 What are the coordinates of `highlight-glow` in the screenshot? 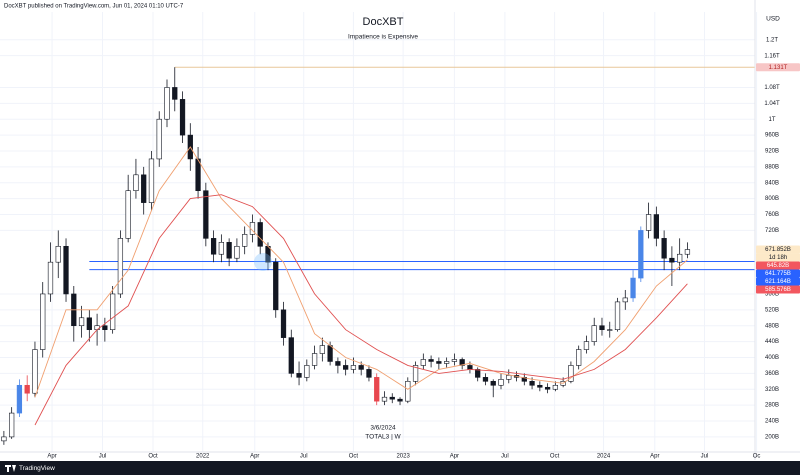 It's located at (263, 262).